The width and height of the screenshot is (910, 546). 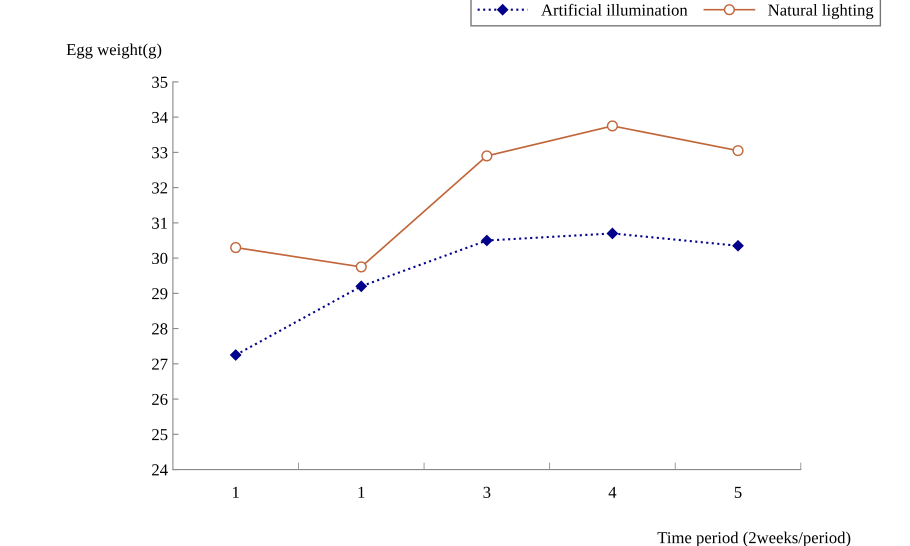 I want to click on y-tick-label: 30, so click(x=160, y=258).